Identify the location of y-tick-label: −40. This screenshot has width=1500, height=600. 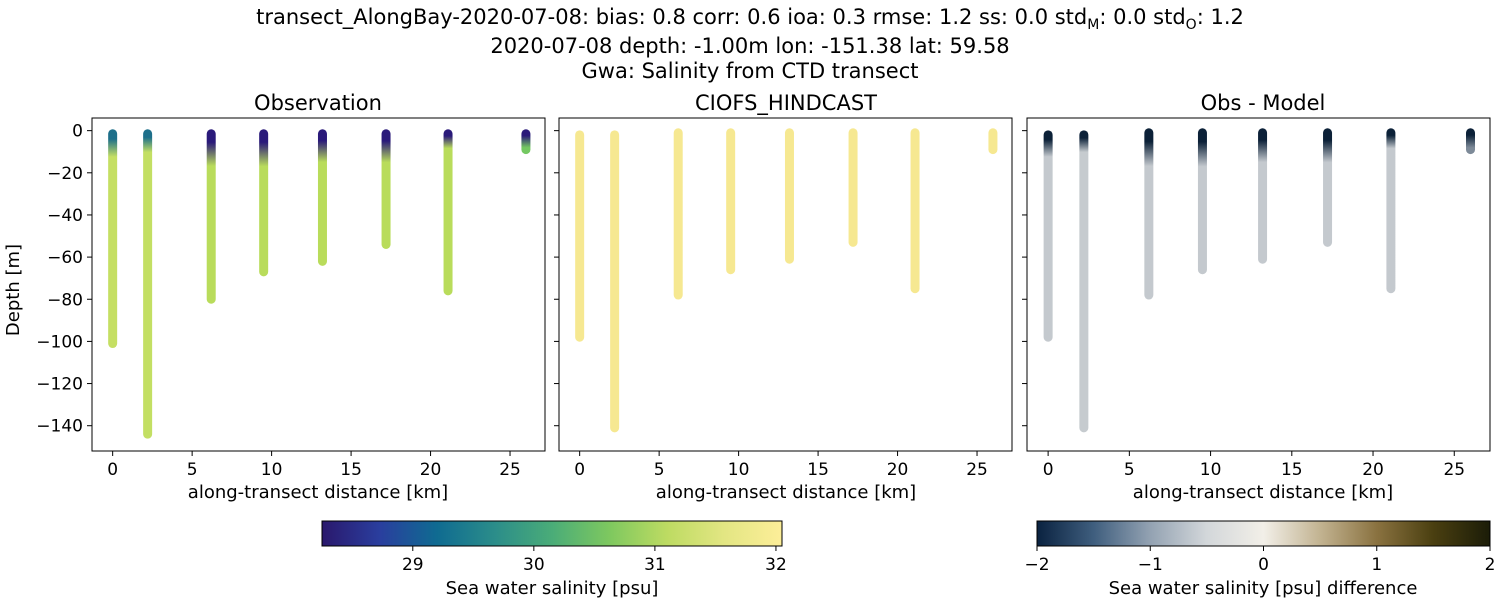
(65, 216).